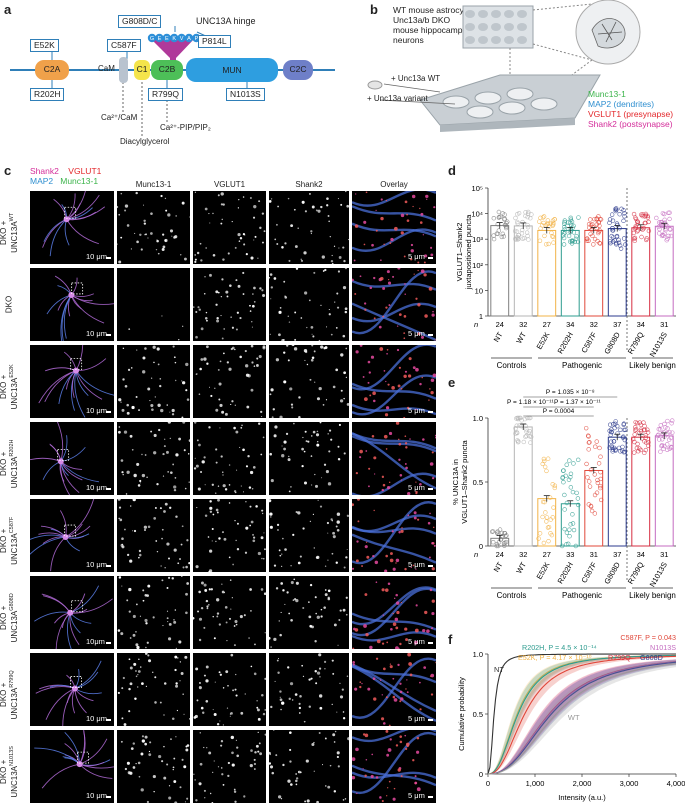 This screenshot has width=685, height=807. Describe the element at coordinates (229, 766) in the screenshot. I see `micrograph-r7-c2` at that location.